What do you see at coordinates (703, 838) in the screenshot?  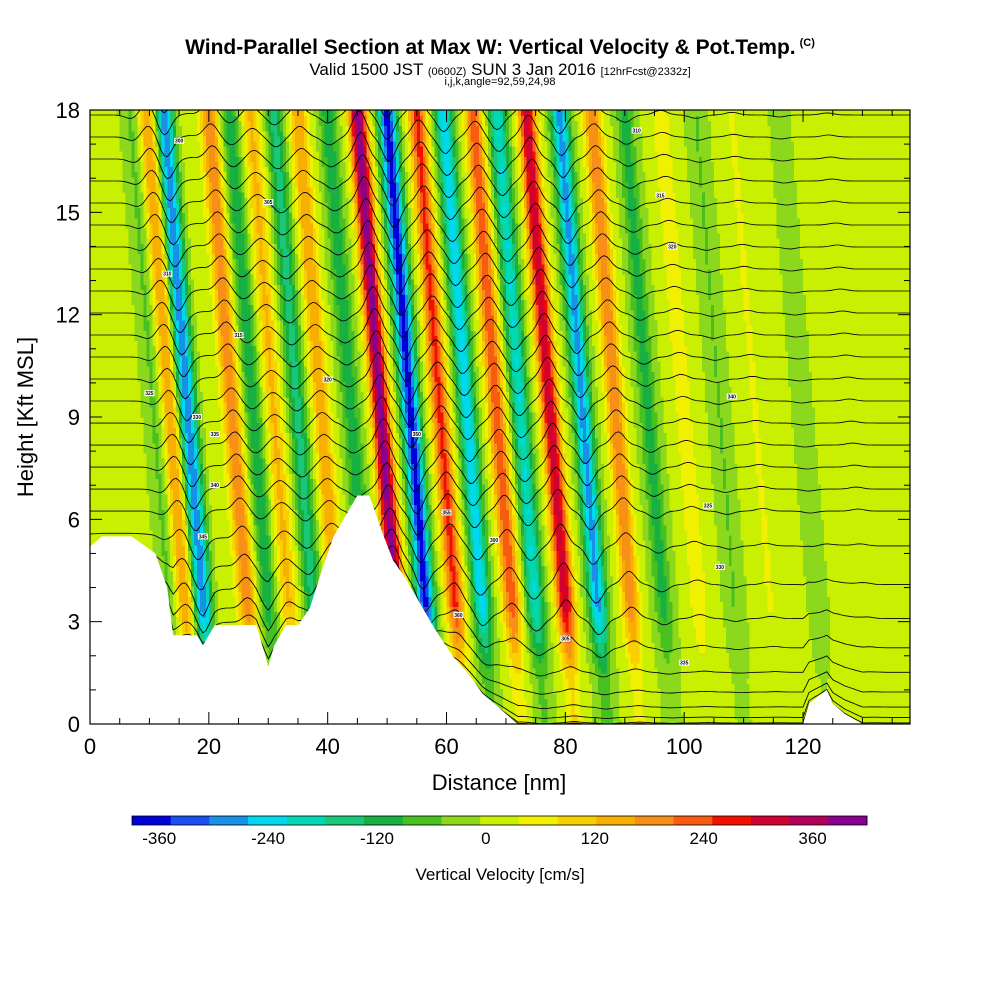 I see `colorbar-tick-label: 240` at bounding box center [703, 838].